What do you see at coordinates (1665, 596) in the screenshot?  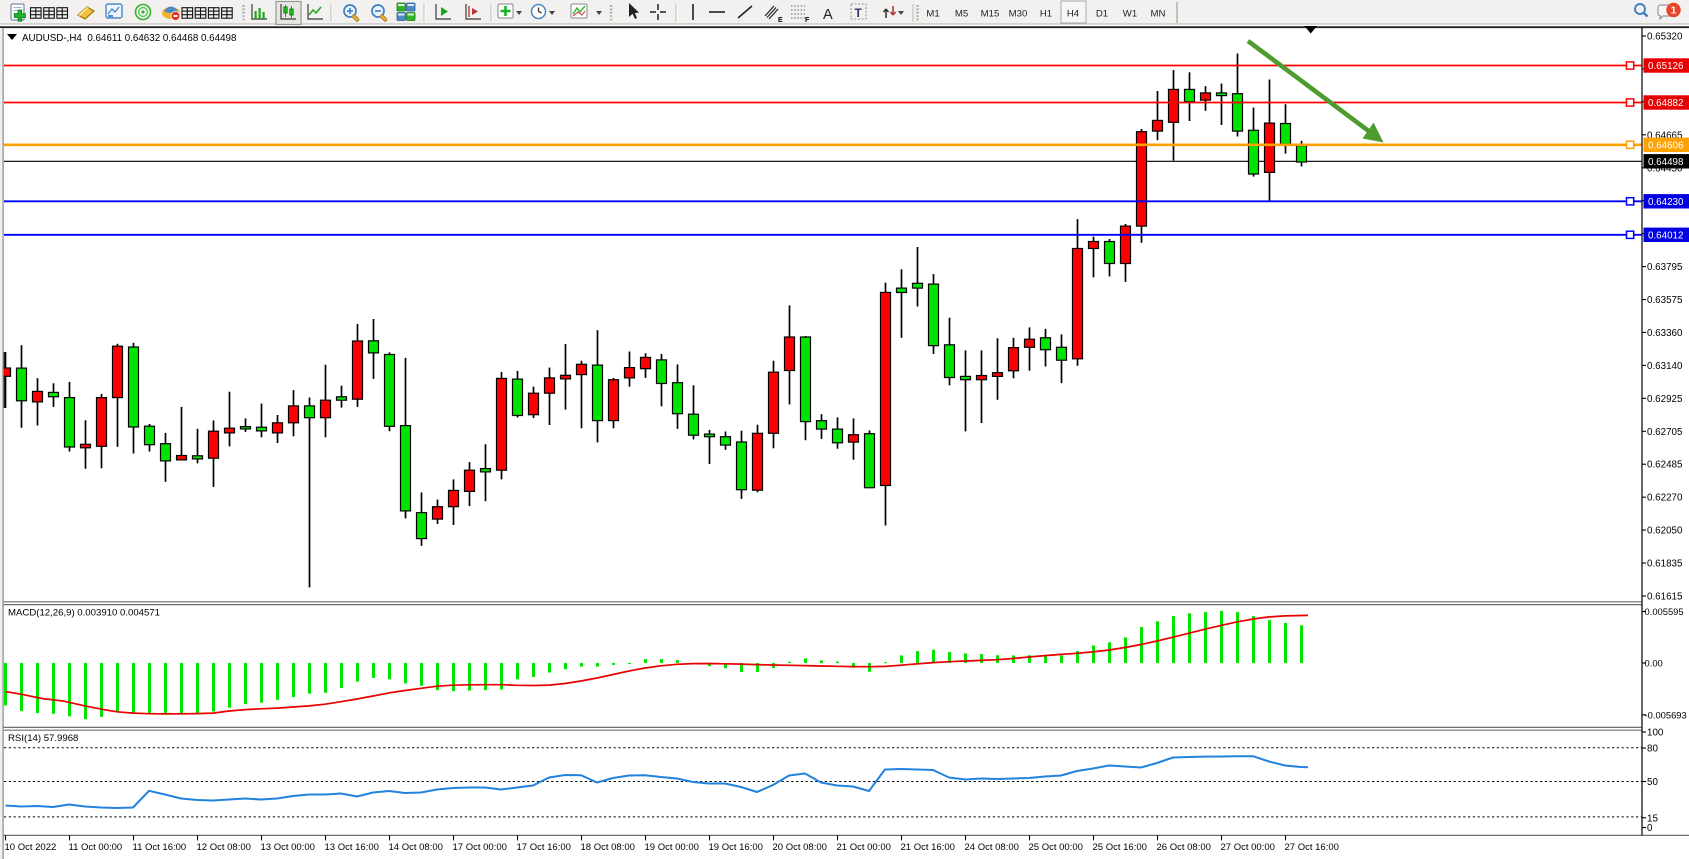 I see `svg-text: 0.61615` at bounding box center [1665, 596].